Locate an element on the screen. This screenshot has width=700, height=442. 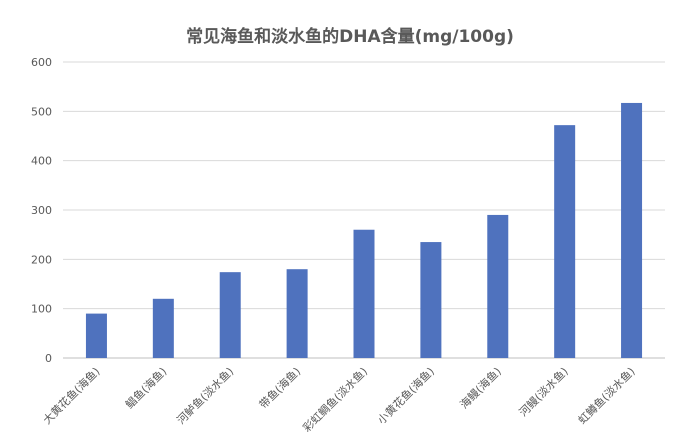
x-category-label: 彩虹鲷鱼(淡水鱼) is located at coordinates (335, 399).